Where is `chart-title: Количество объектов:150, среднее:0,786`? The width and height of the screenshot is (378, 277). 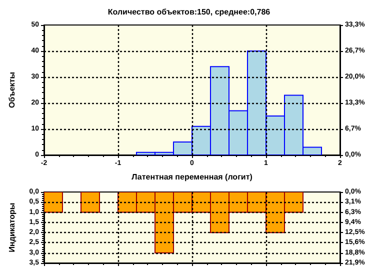 chart-title: Количество объектов:150, среднее:0,786 is located at coordinates (189, 12).